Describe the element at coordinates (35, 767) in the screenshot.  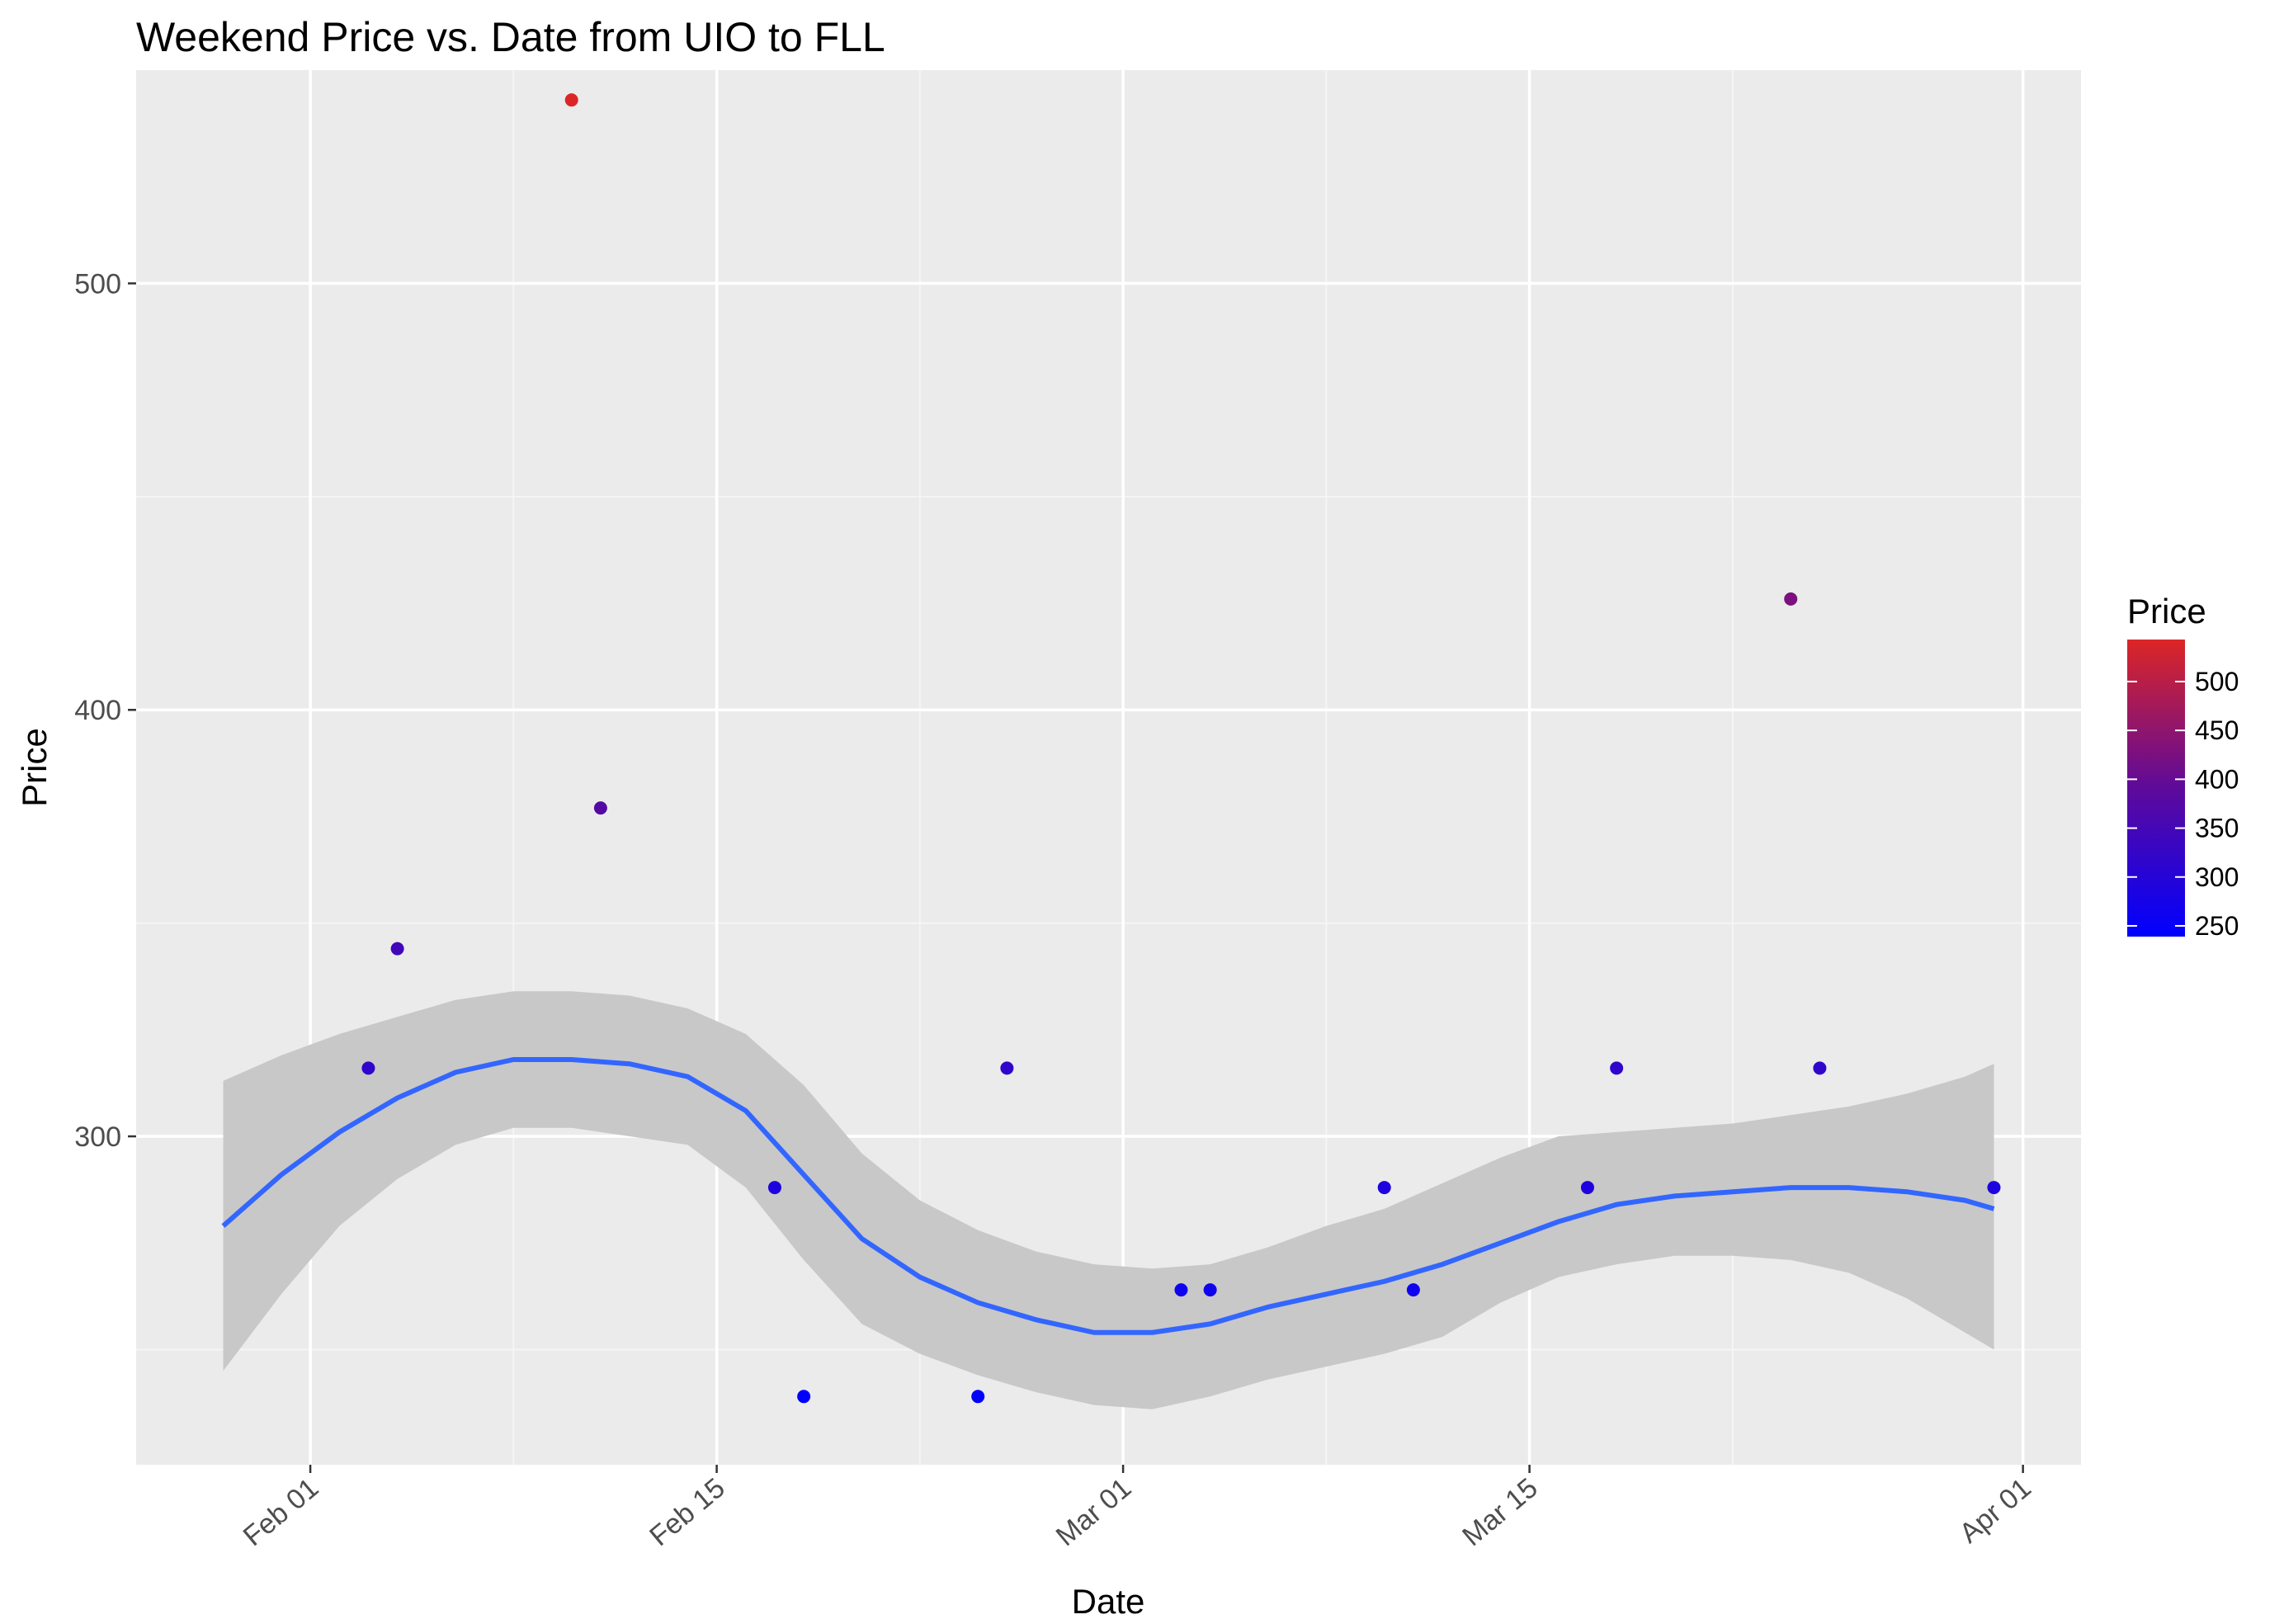
I see `y-axis-title: Price` at that location.